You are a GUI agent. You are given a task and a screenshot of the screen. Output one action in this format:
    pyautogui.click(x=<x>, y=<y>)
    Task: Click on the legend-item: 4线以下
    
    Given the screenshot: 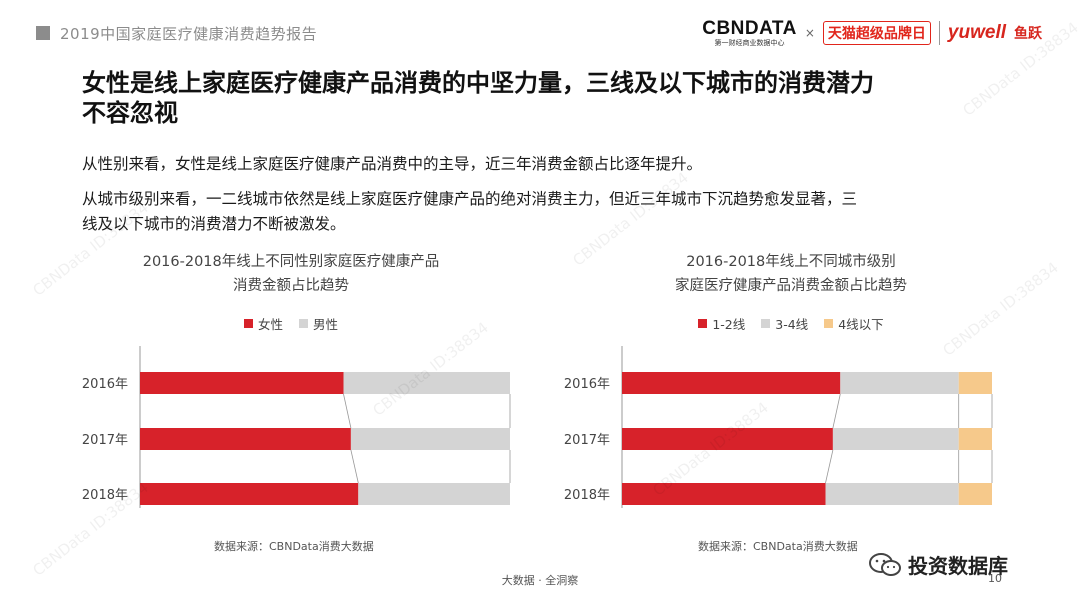 What is the action you would take?
    pyautogui.click(x=854, y=323)
    